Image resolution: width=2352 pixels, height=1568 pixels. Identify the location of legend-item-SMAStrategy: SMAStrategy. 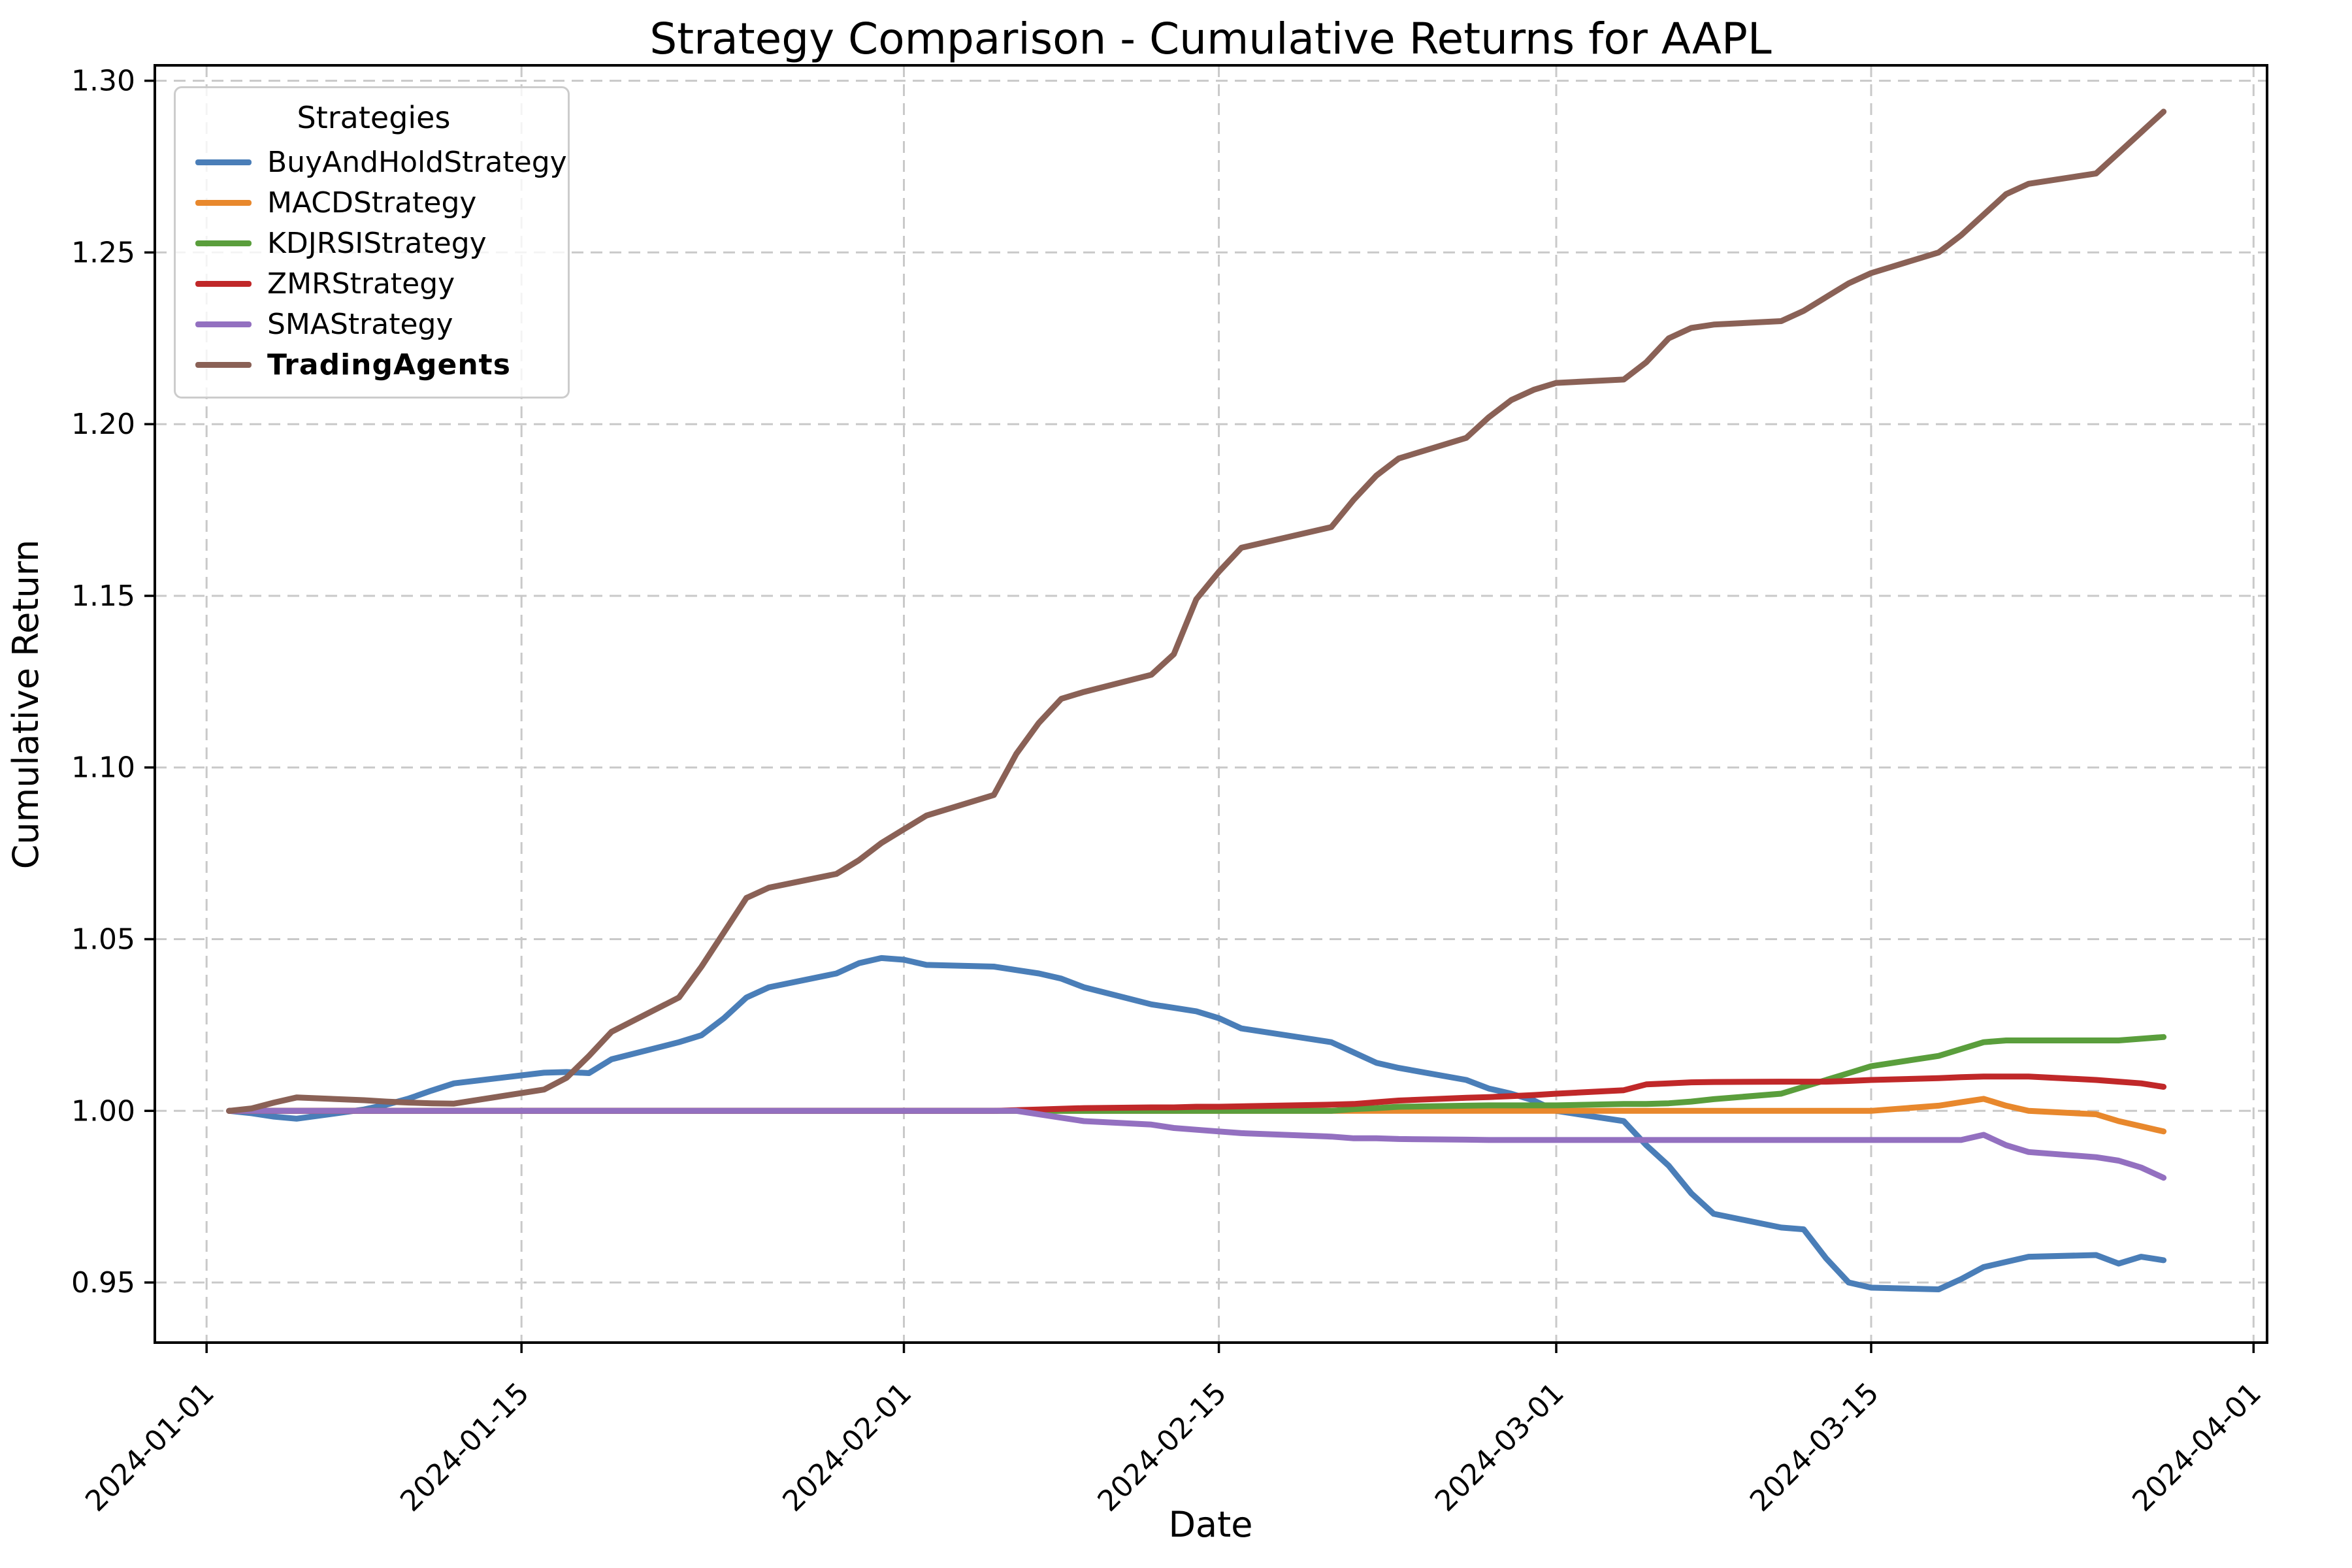
(373, 324).